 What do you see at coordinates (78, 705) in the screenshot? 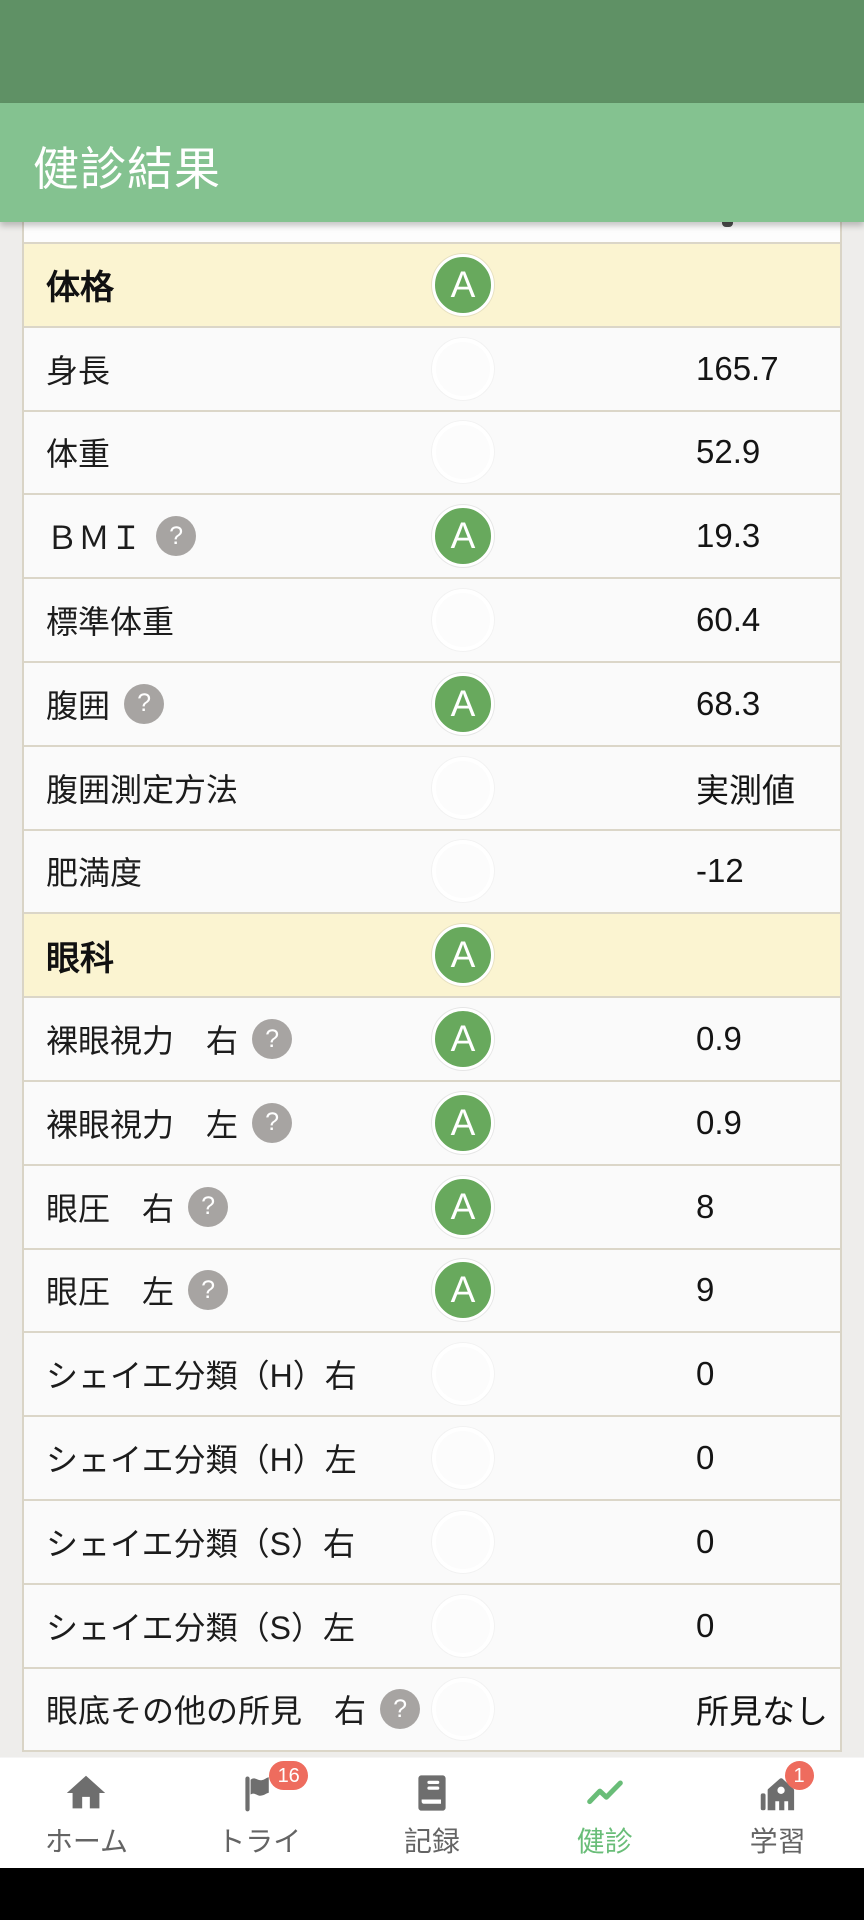
I see `row-label: 腹囲` at bounding box center [78, 705].